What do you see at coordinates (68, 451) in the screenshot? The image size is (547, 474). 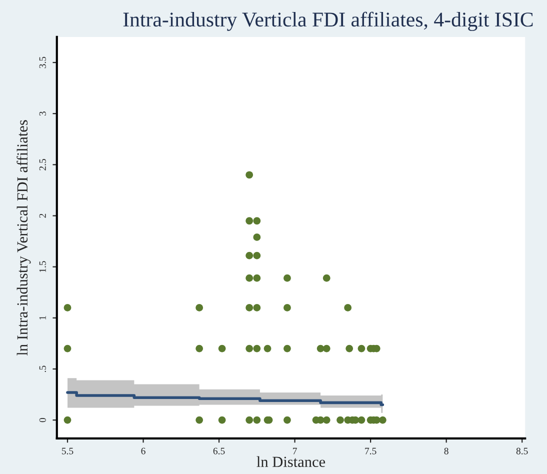 I see `x-tick-label: 5.5` at bounding box center [68, 451].